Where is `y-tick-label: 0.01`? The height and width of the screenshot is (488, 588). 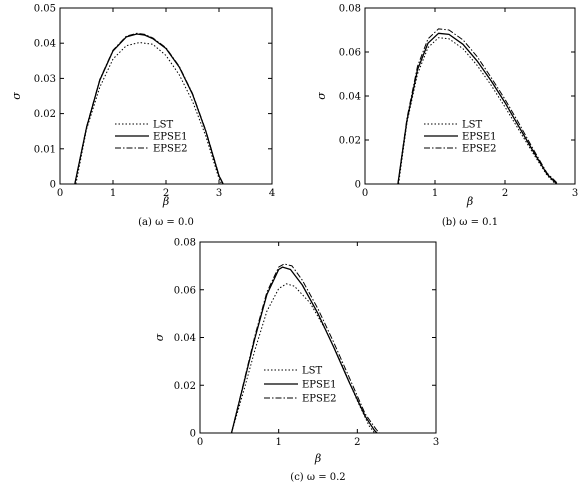
y-tick-label: 0.01 is located at coordinates (45, 149).